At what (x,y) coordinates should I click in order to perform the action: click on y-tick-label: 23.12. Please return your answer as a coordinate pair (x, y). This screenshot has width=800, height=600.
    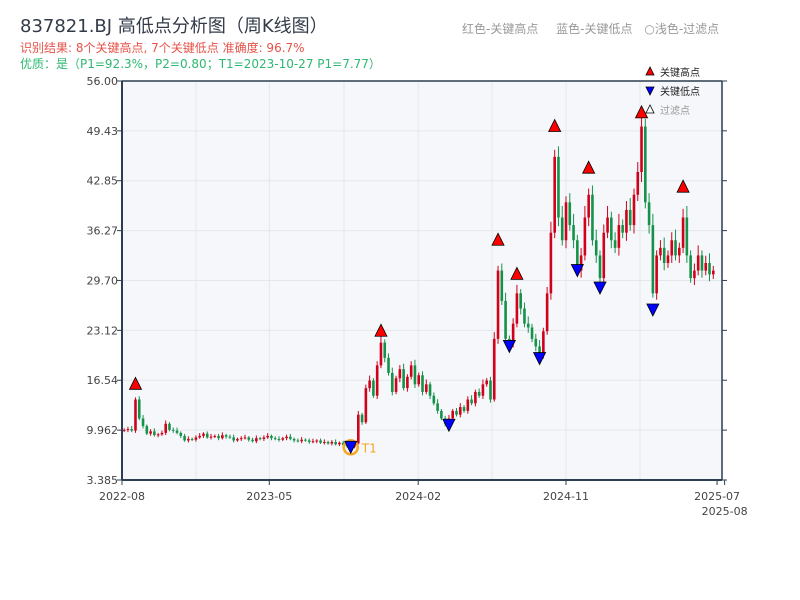
    Looking at the image, I should click on (103, 330).